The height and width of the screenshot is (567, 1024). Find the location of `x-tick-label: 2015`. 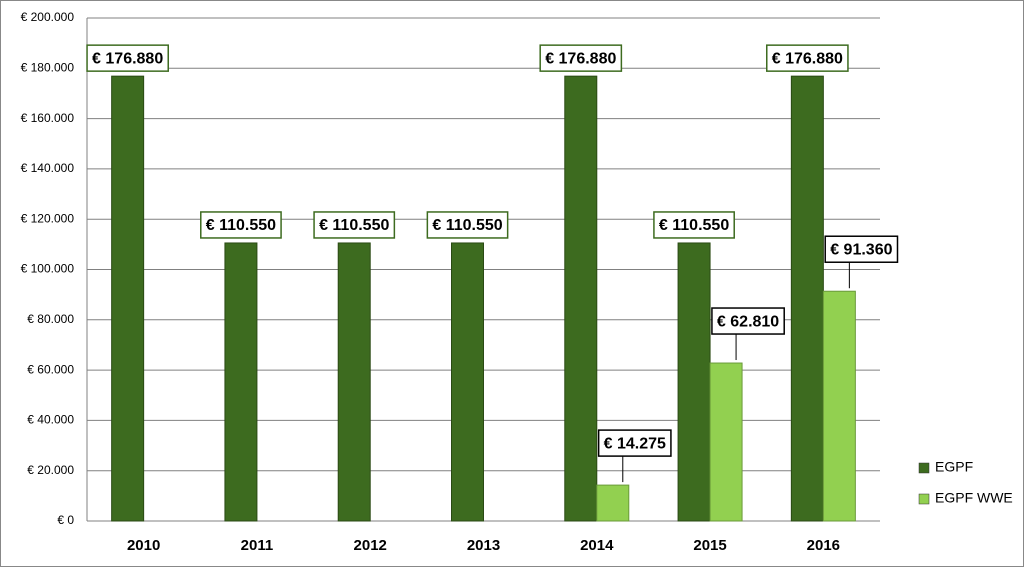

x-tick-label: 2015 is located at coordinates (709, 545).